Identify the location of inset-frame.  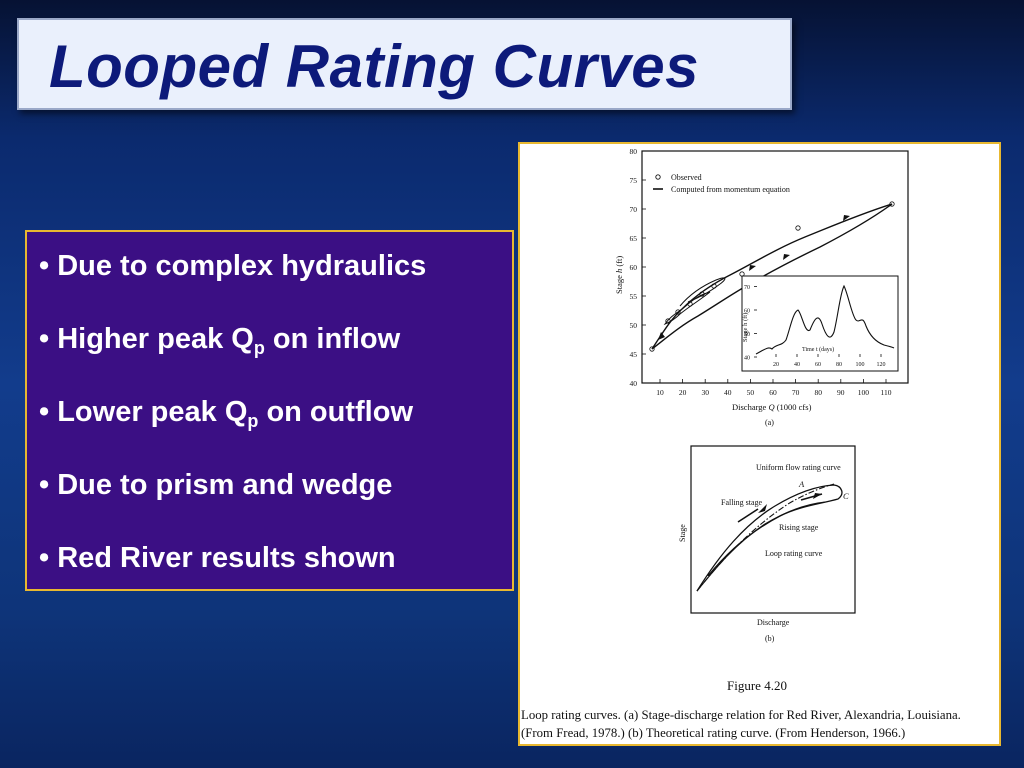
(820, 323).